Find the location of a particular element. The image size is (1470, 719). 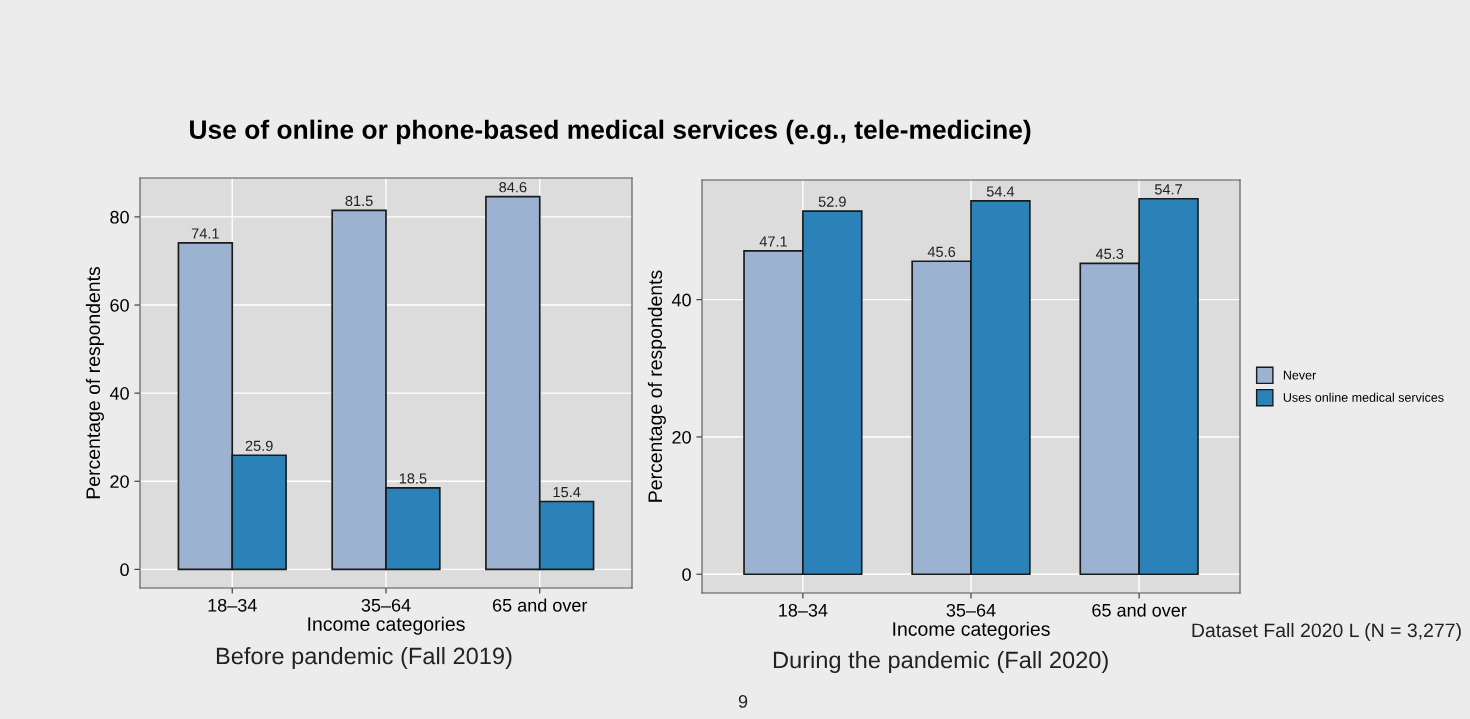

legend-label: Never is located at coordinates (1300, 375).